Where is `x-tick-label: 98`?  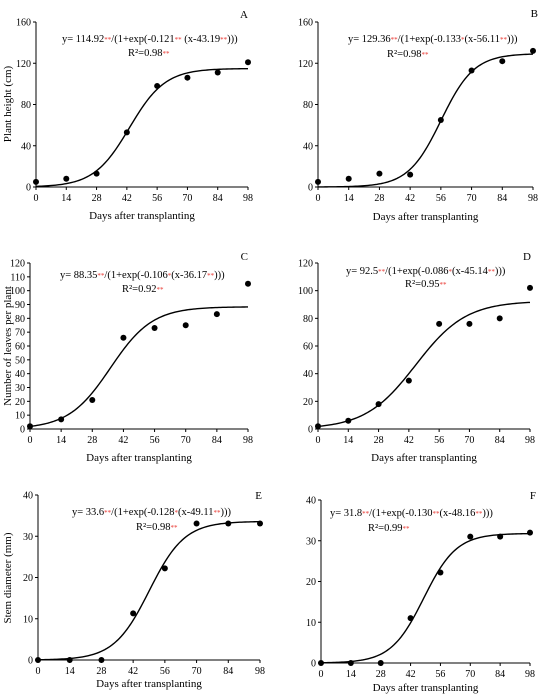
x-tick-label: 98 is located at coordinates (260, 671).